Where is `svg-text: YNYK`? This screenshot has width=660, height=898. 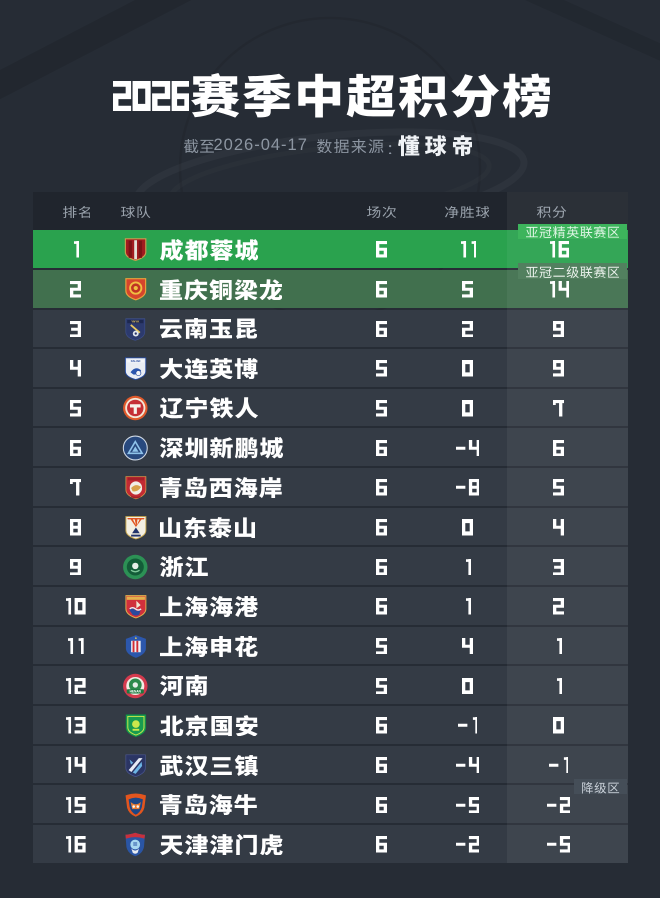 svg-text: YNYK is located at coordinates (135, 321).